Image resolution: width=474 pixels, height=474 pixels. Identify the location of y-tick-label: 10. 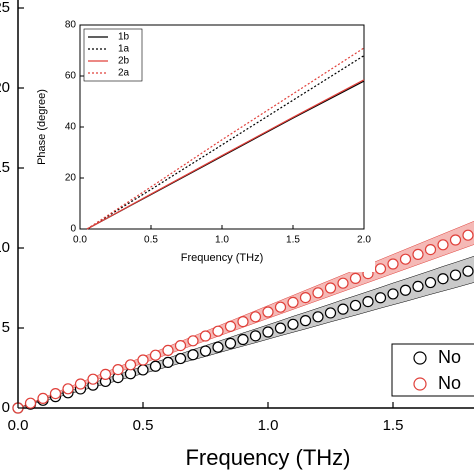
(5, 247).